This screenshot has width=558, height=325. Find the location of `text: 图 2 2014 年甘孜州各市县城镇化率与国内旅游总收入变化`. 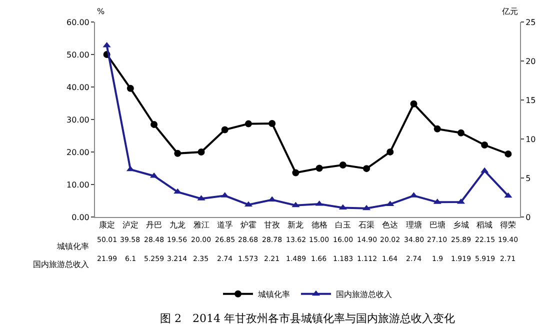

text: 图 2 2014 年甘孜州各市县城镇化率与国内旅游总收入变化 is located at coordinates (307, 318).